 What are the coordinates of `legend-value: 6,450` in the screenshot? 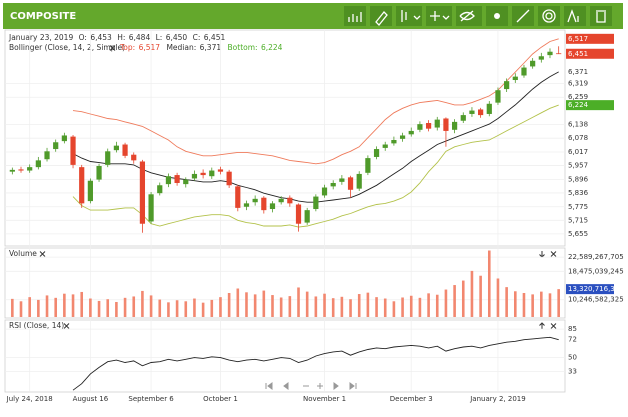 It's located at (177, 37).